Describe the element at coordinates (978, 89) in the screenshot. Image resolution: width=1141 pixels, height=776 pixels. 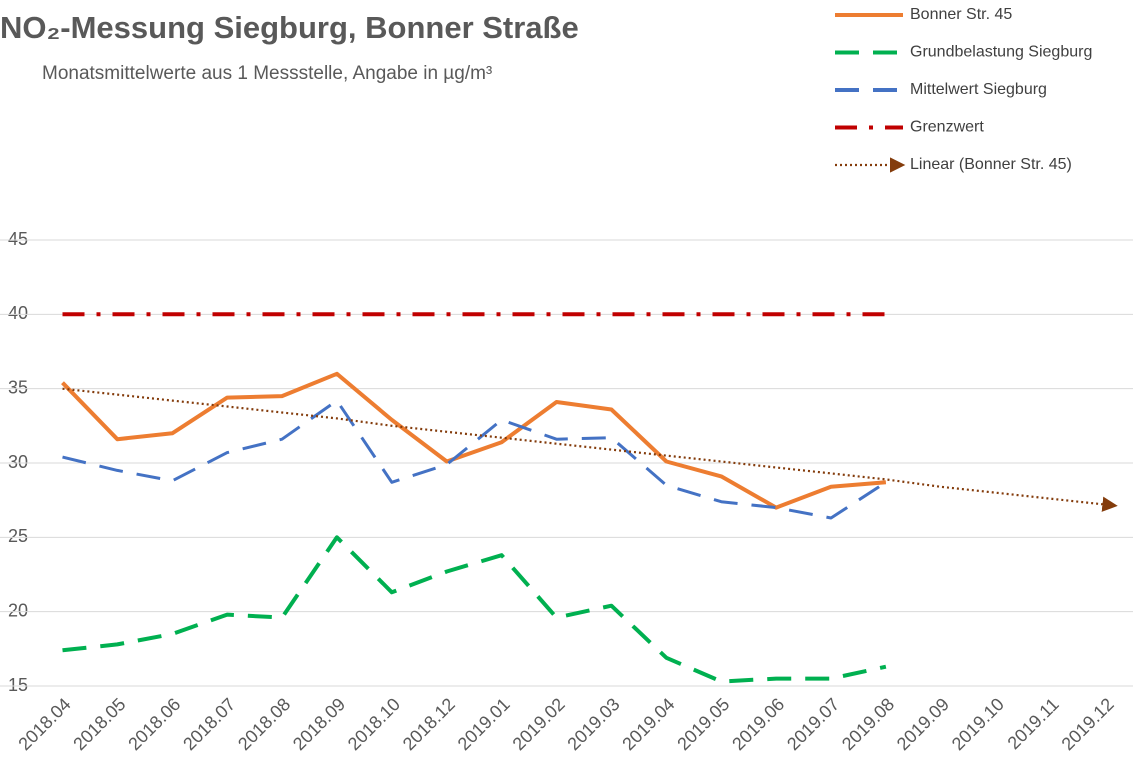
I see `legend-label: Mittelwert Siegburg` at that location.